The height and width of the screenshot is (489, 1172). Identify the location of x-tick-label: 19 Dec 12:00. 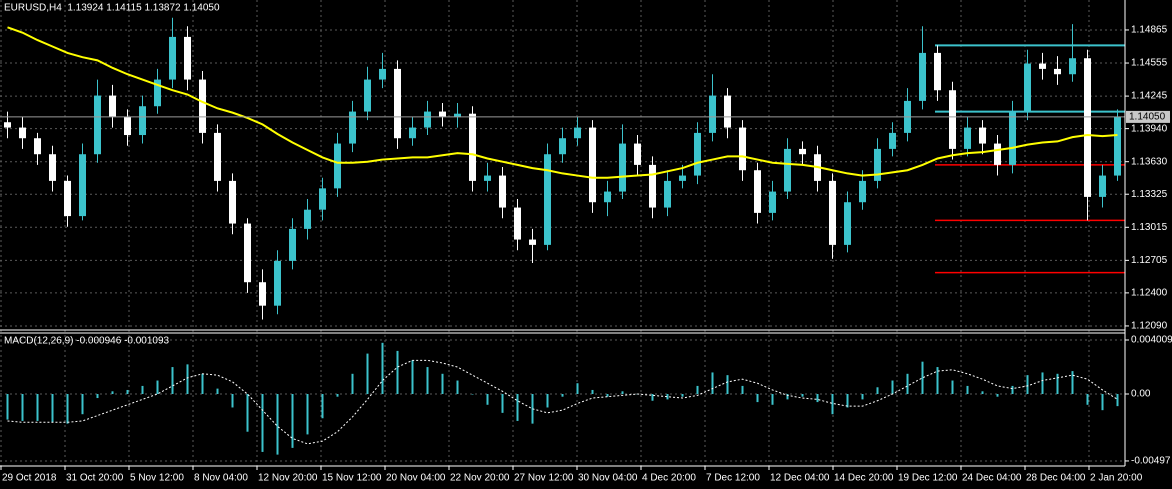
(928, 478).